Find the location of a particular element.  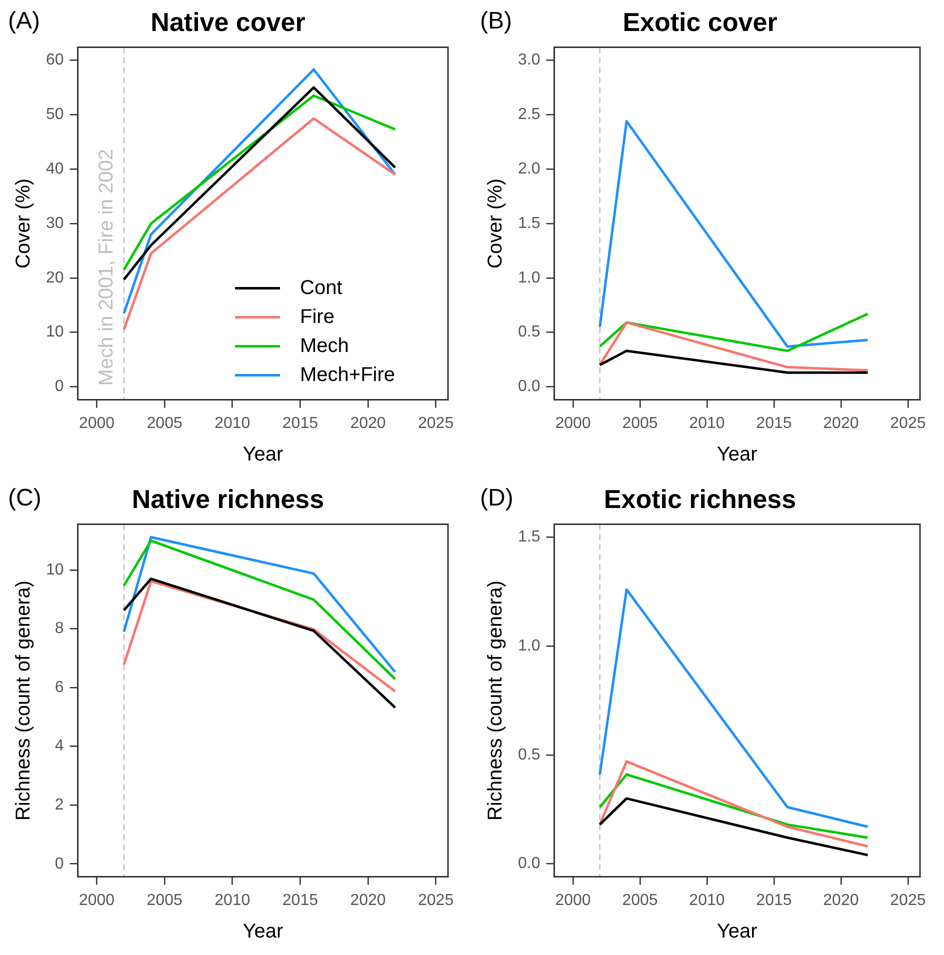

y-tick-label: 40 is located at coordinates (55, 169).